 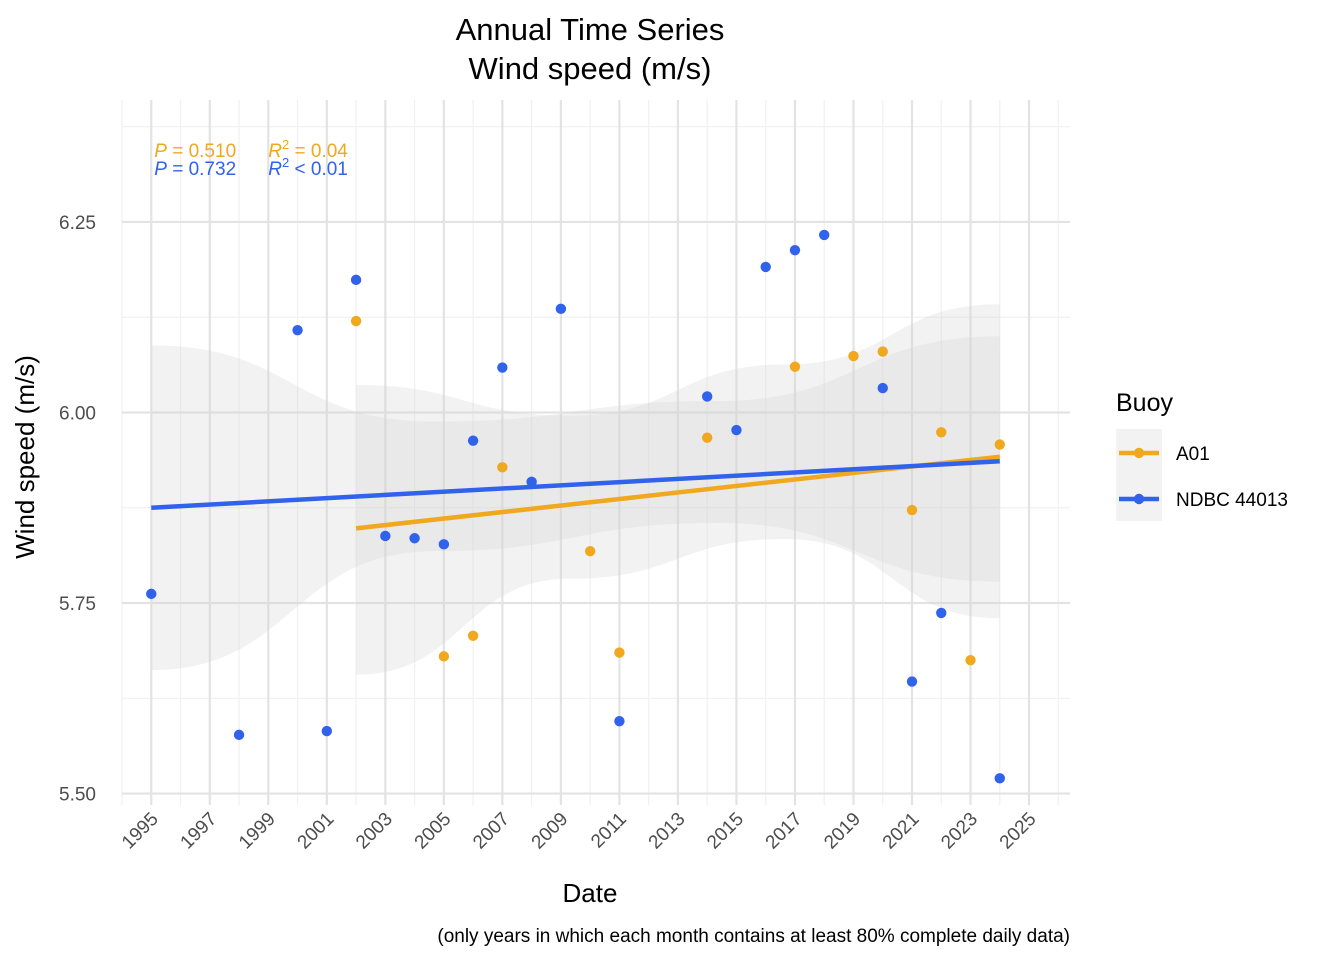 What do you see at coordinates (575, 485) in the screenshot?
I see `trend-line` at bounding box center [575, 485].